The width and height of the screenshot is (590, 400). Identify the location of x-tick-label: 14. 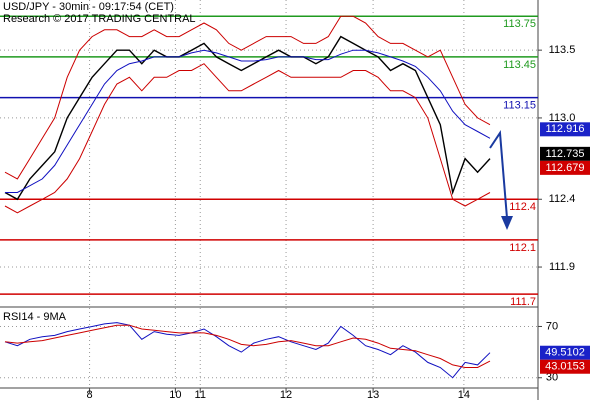
(464, 394).